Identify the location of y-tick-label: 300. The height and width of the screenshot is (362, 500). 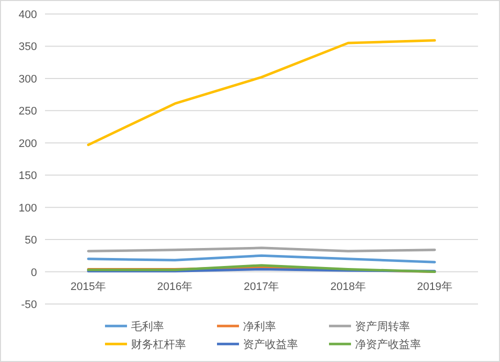
(27, 79).